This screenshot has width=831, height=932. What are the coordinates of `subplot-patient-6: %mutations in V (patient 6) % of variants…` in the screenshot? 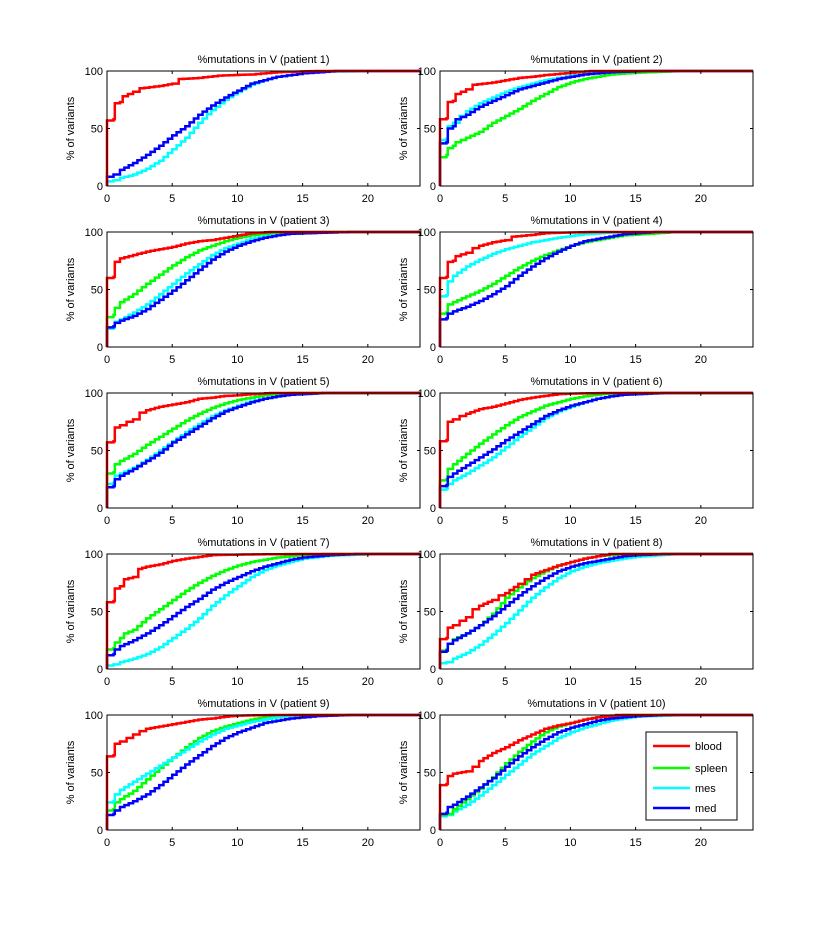 It's located at (576, 451).